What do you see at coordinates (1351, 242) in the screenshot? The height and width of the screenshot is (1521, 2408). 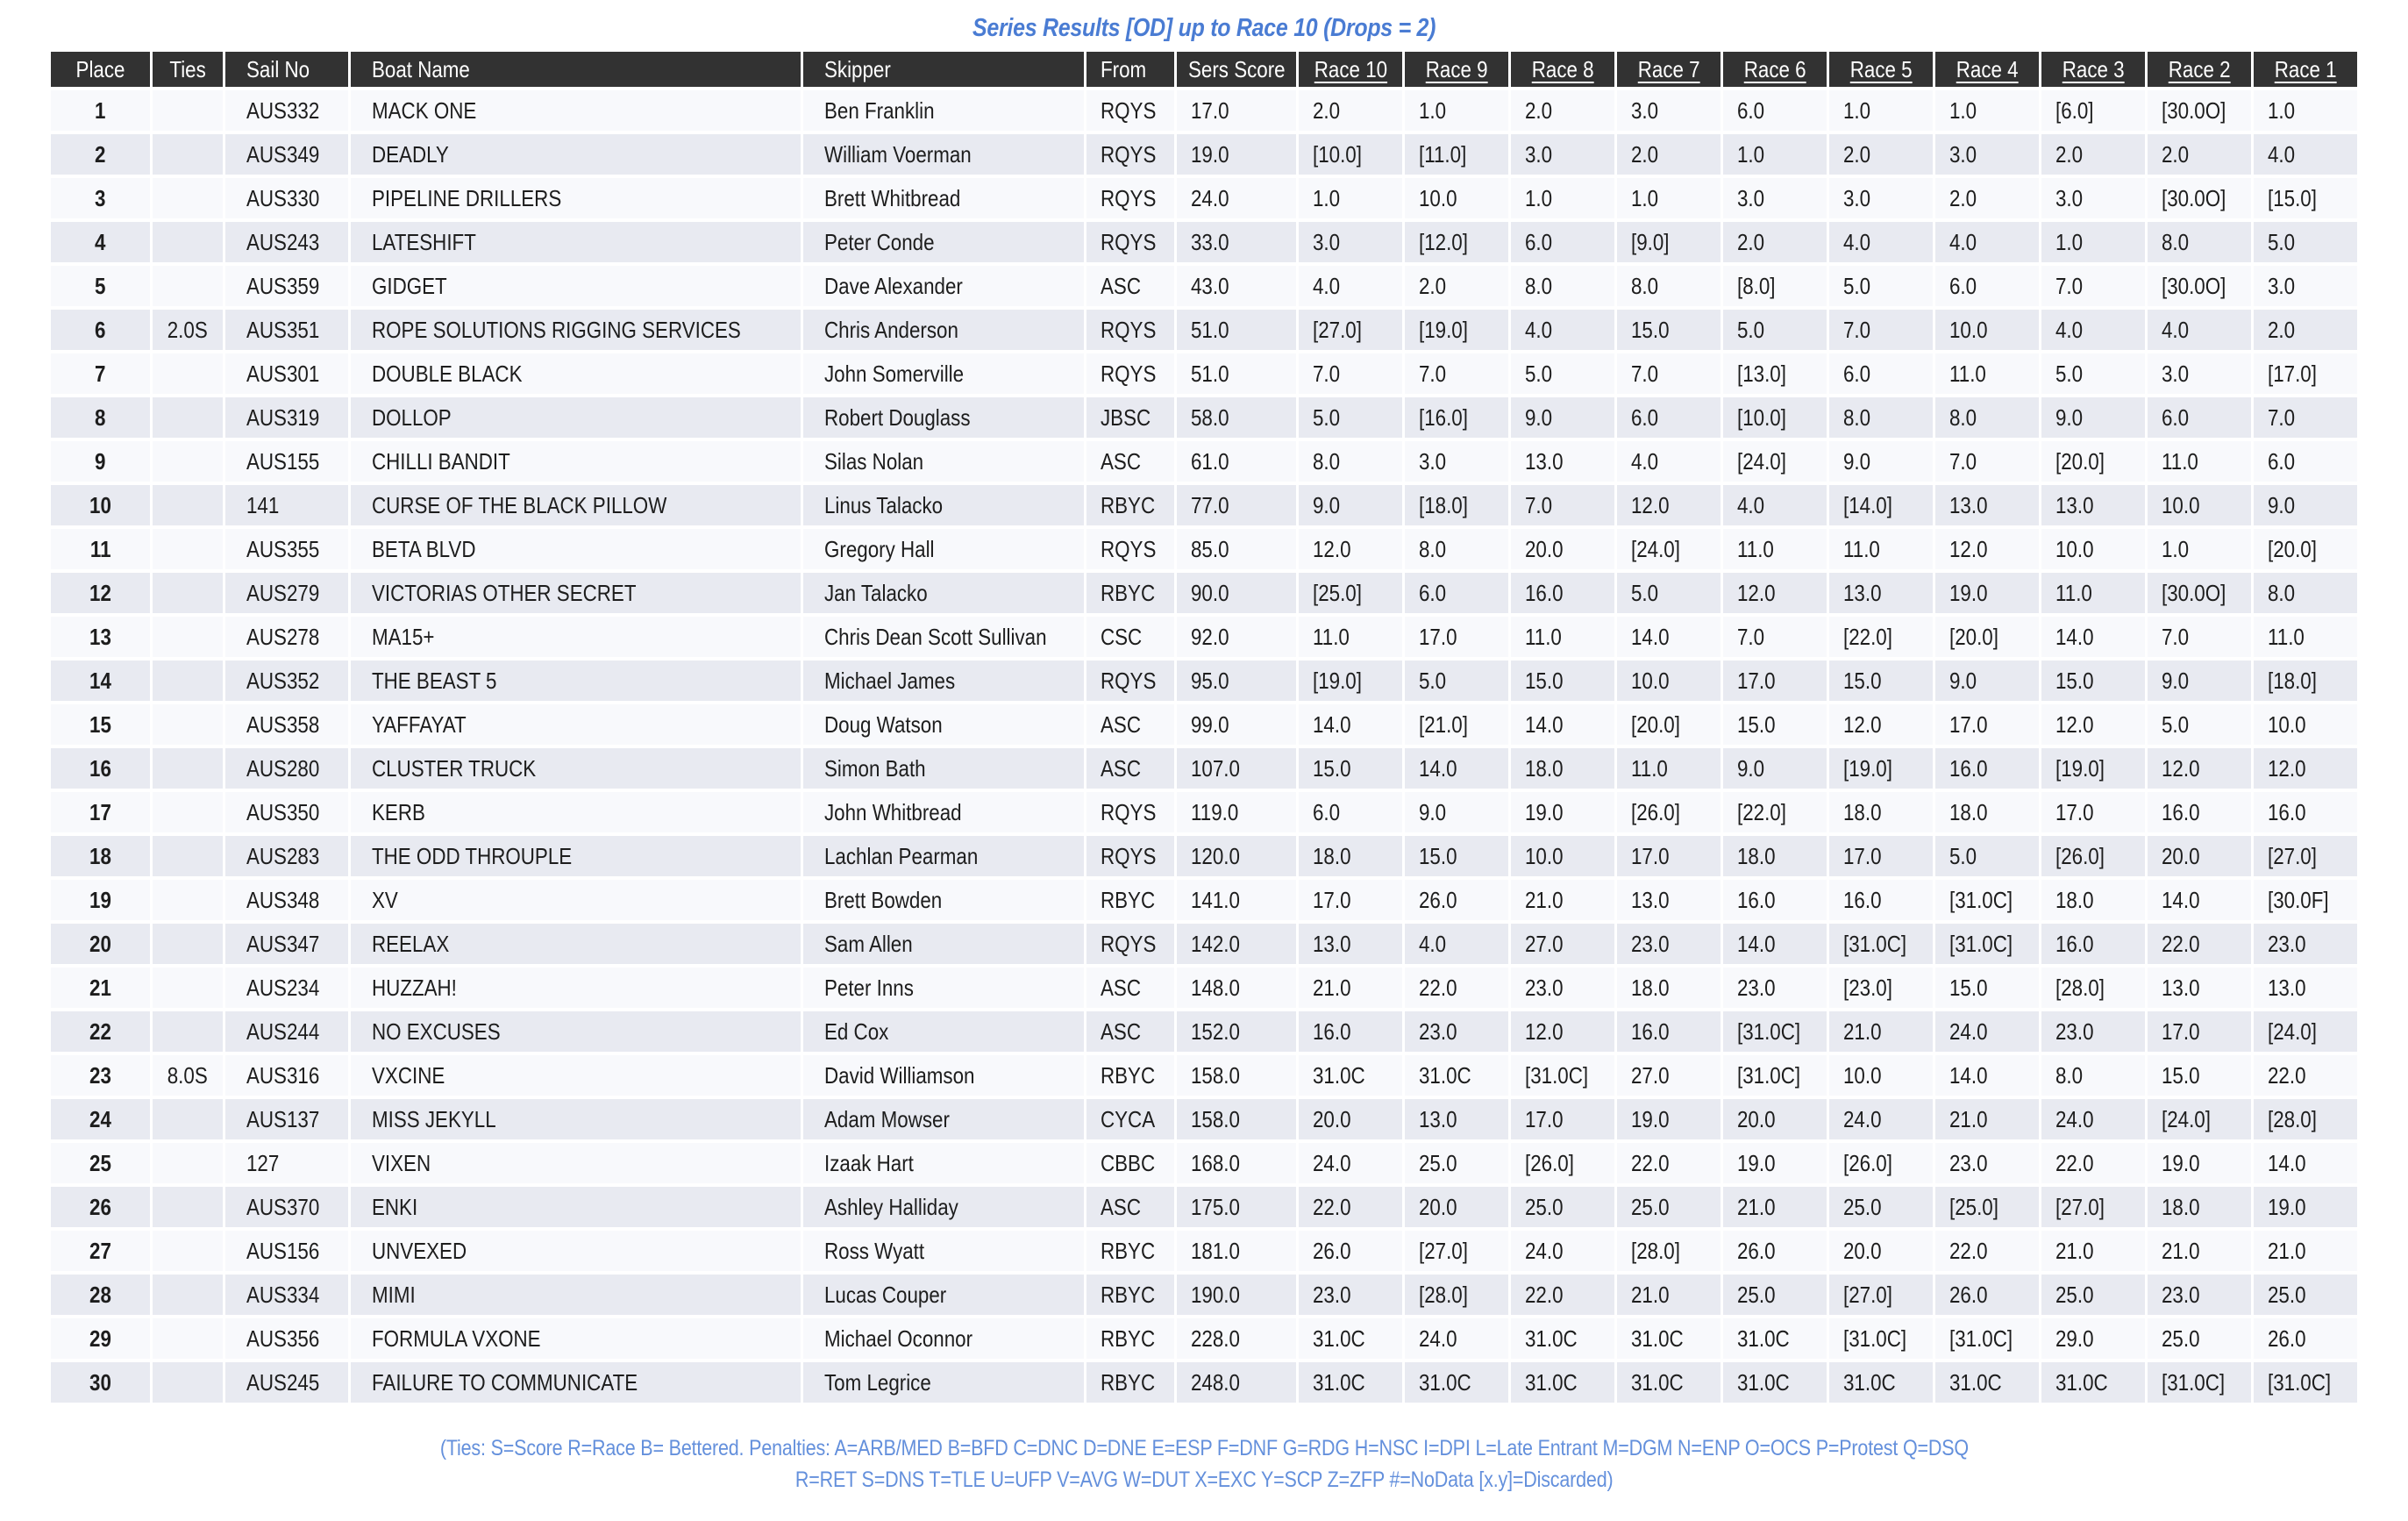 I see `race-10-score-cell: 3.0` at bounding box center [1351, 242].